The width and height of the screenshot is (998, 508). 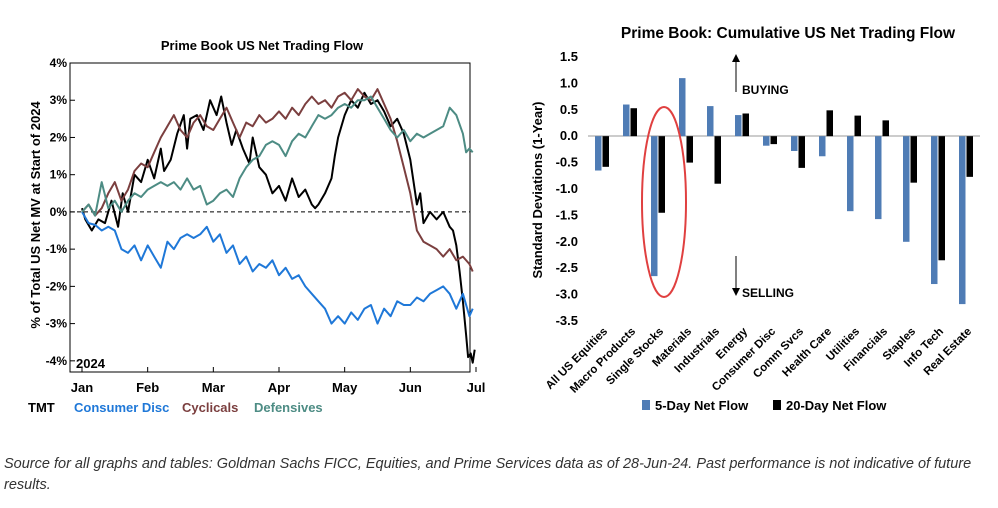 What do you see at coordinates (57, 249) in the screenshot?
I see `left-y-tick-label: -1%` at bounding box center [57, 249].